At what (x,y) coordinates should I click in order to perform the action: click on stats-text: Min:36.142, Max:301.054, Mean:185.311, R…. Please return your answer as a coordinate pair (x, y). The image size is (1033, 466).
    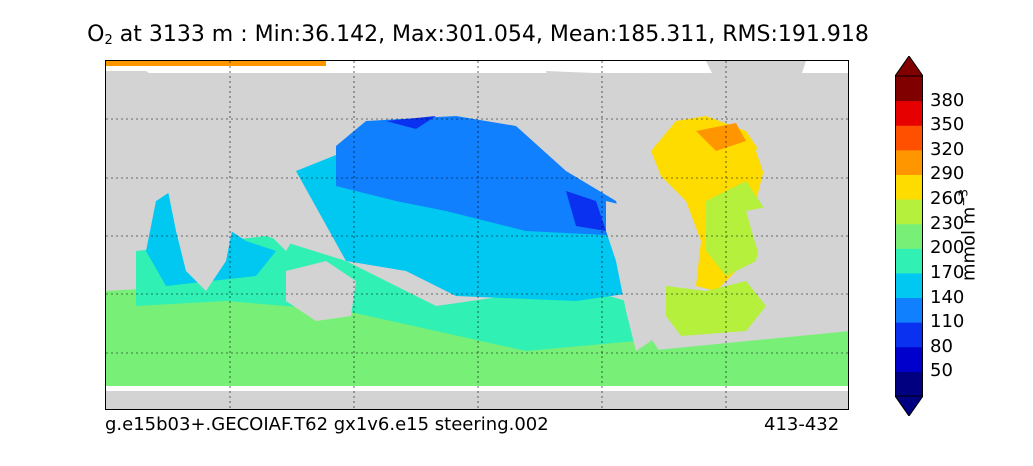
    Looking at the image, I should click on (561, 34).